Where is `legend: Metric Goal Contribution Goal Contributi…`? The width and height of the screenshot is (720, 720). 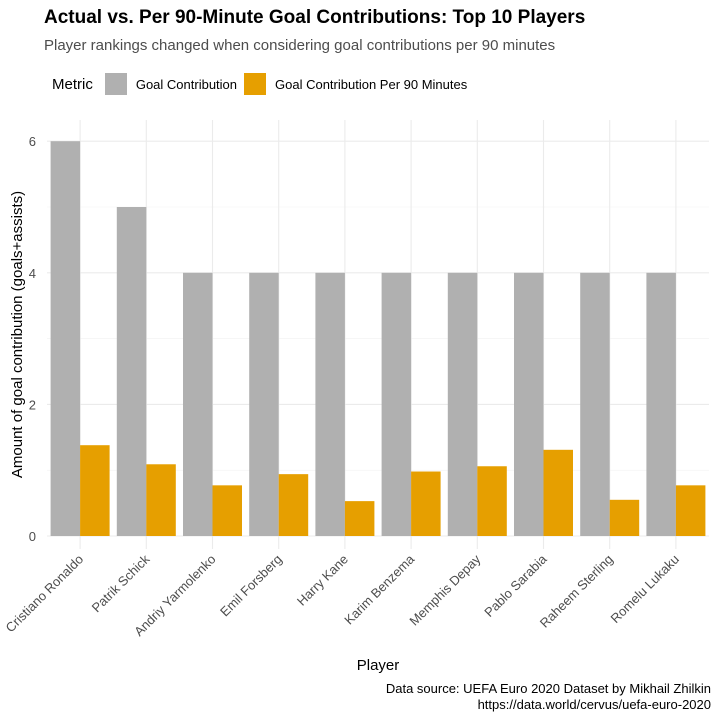 legend: Metric Goal Contribution Goal Contributi… is located at coordinates (263, 84).